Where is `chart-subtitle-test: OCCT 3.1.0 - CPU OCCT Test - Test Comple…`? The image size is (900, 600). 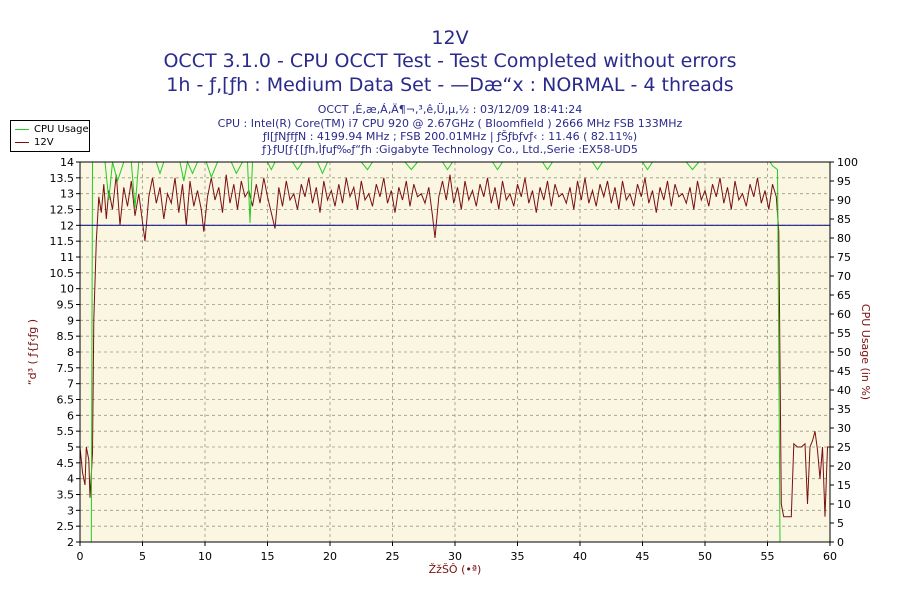
chart-subtitle-test: OCCT 3.1.0 - CPU OCCT Test - Test Comple… is located at coordinates (450, 61).